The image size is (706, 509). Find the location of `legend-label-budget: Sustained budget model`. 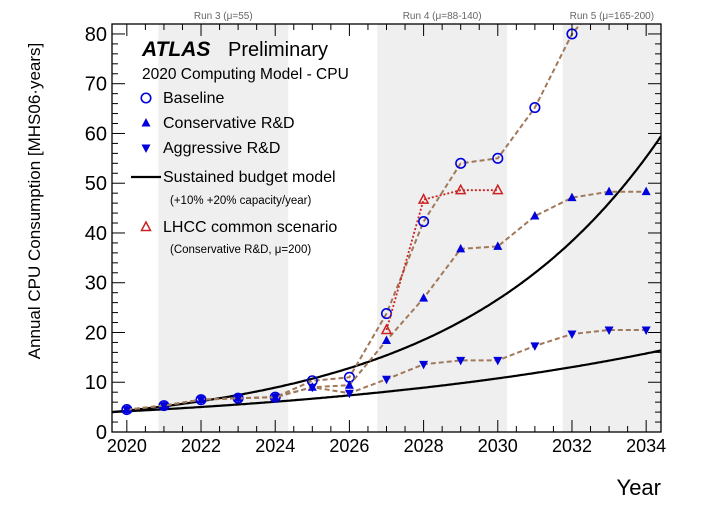

legend-label-budget: Sustained budget model is located at coordinates (249, 177).